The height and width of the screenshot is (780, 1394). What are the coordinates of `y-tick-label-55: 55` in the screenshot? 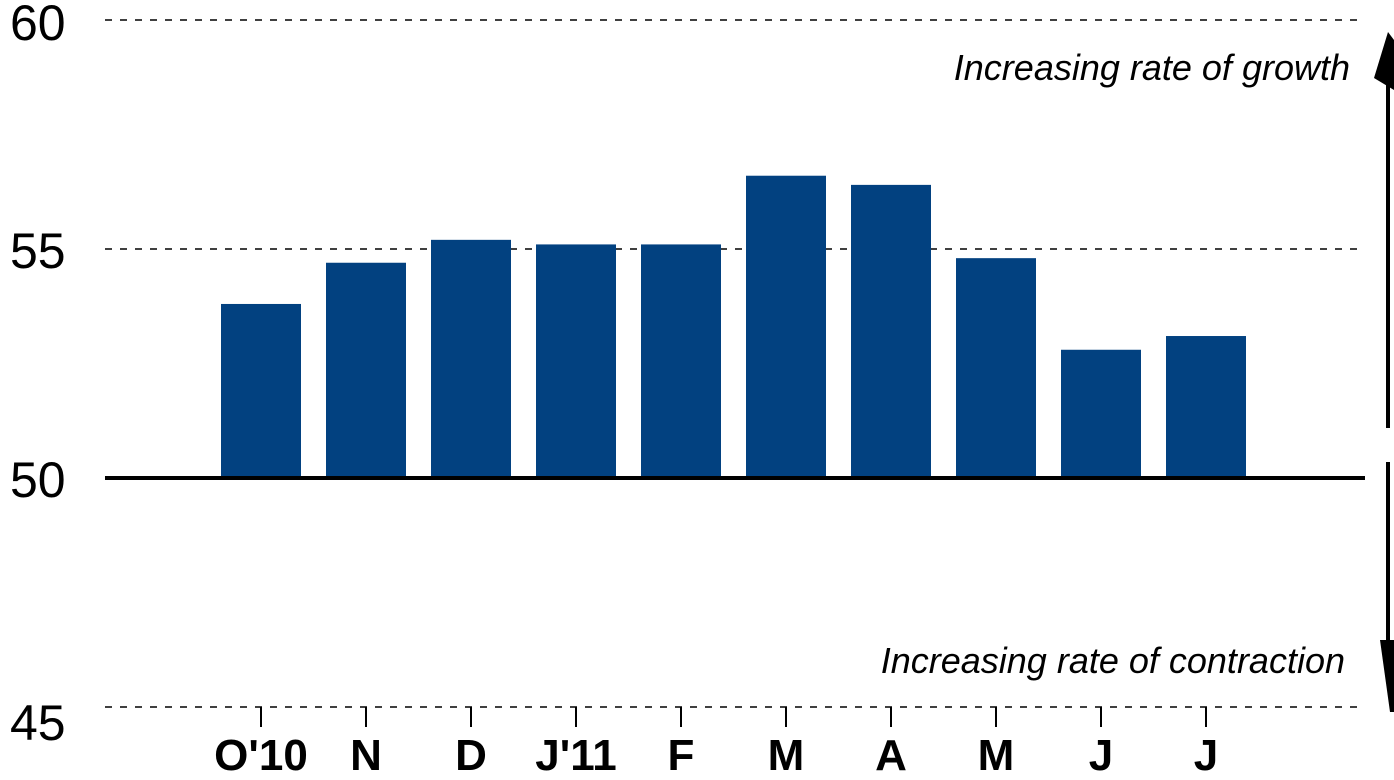 It's located at (38, 251).